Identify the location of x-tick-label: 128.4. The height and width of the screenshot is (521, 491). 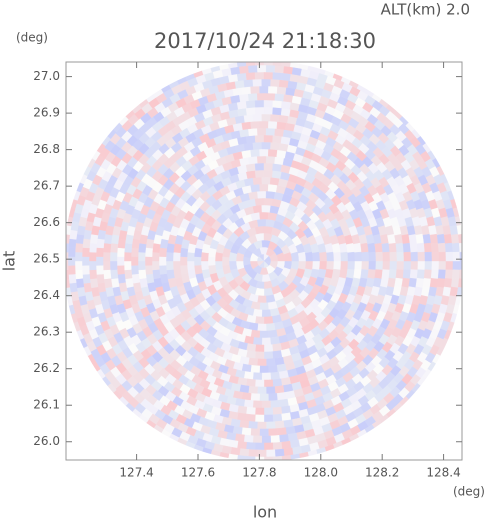
(443, 473).